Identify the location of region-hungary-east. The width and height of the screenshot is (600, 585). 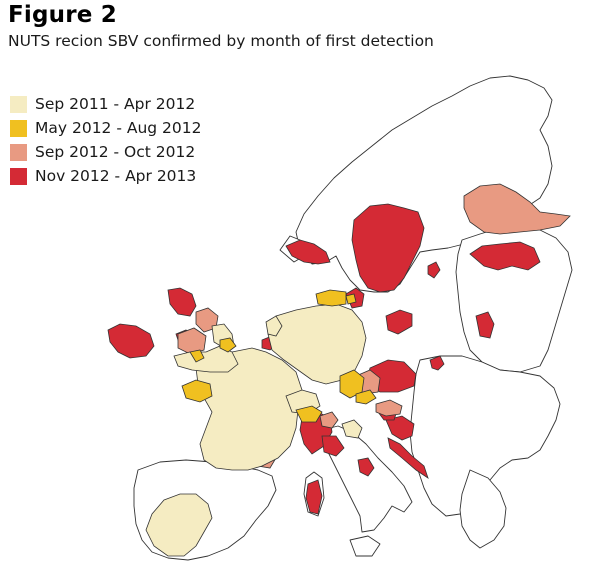
(437, 363).